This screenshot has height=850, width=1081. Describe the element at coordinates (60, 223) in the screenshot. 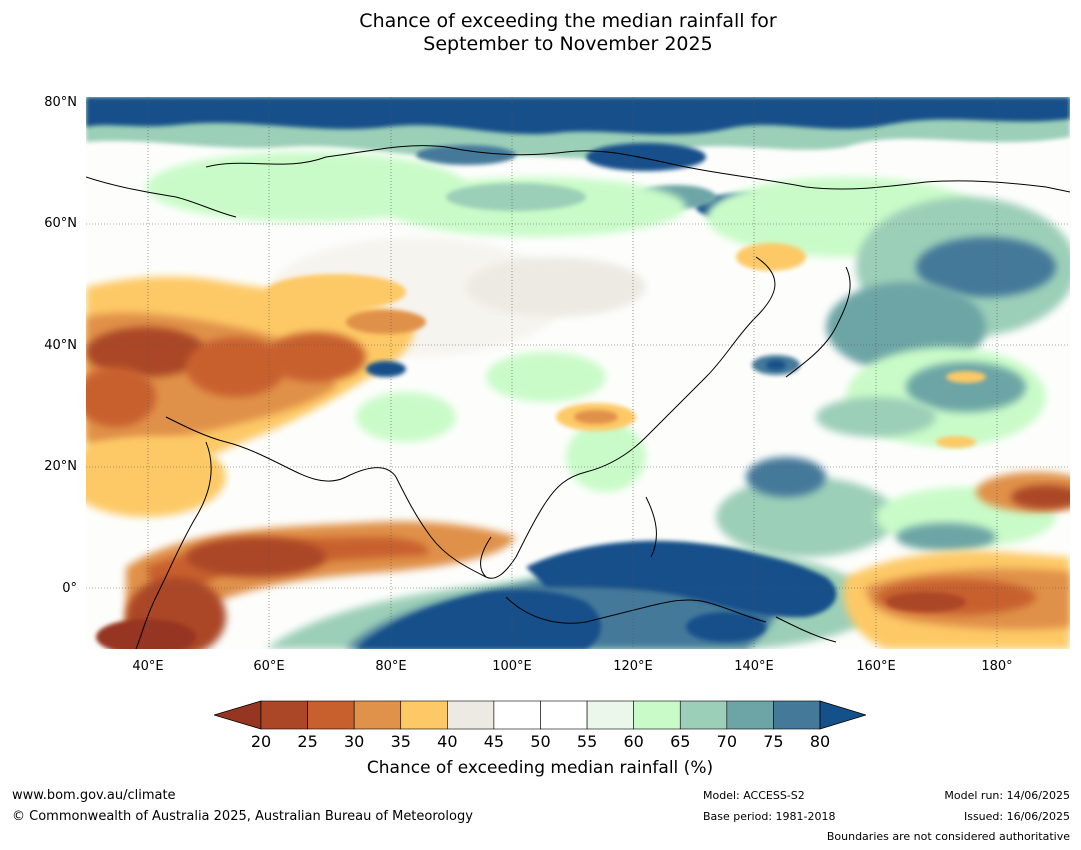

I see `lat-label-60n: 60°N` at that location.